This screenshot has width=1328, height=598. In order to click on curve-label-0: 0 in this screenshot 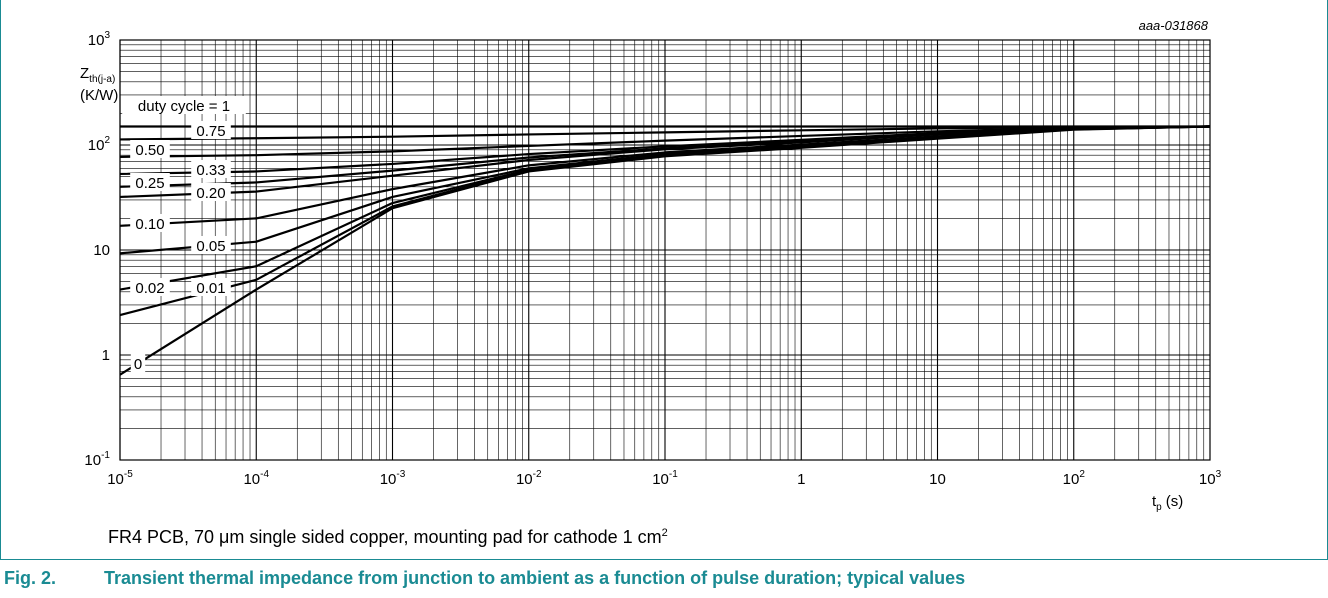, I will do `click(138, 364)`.